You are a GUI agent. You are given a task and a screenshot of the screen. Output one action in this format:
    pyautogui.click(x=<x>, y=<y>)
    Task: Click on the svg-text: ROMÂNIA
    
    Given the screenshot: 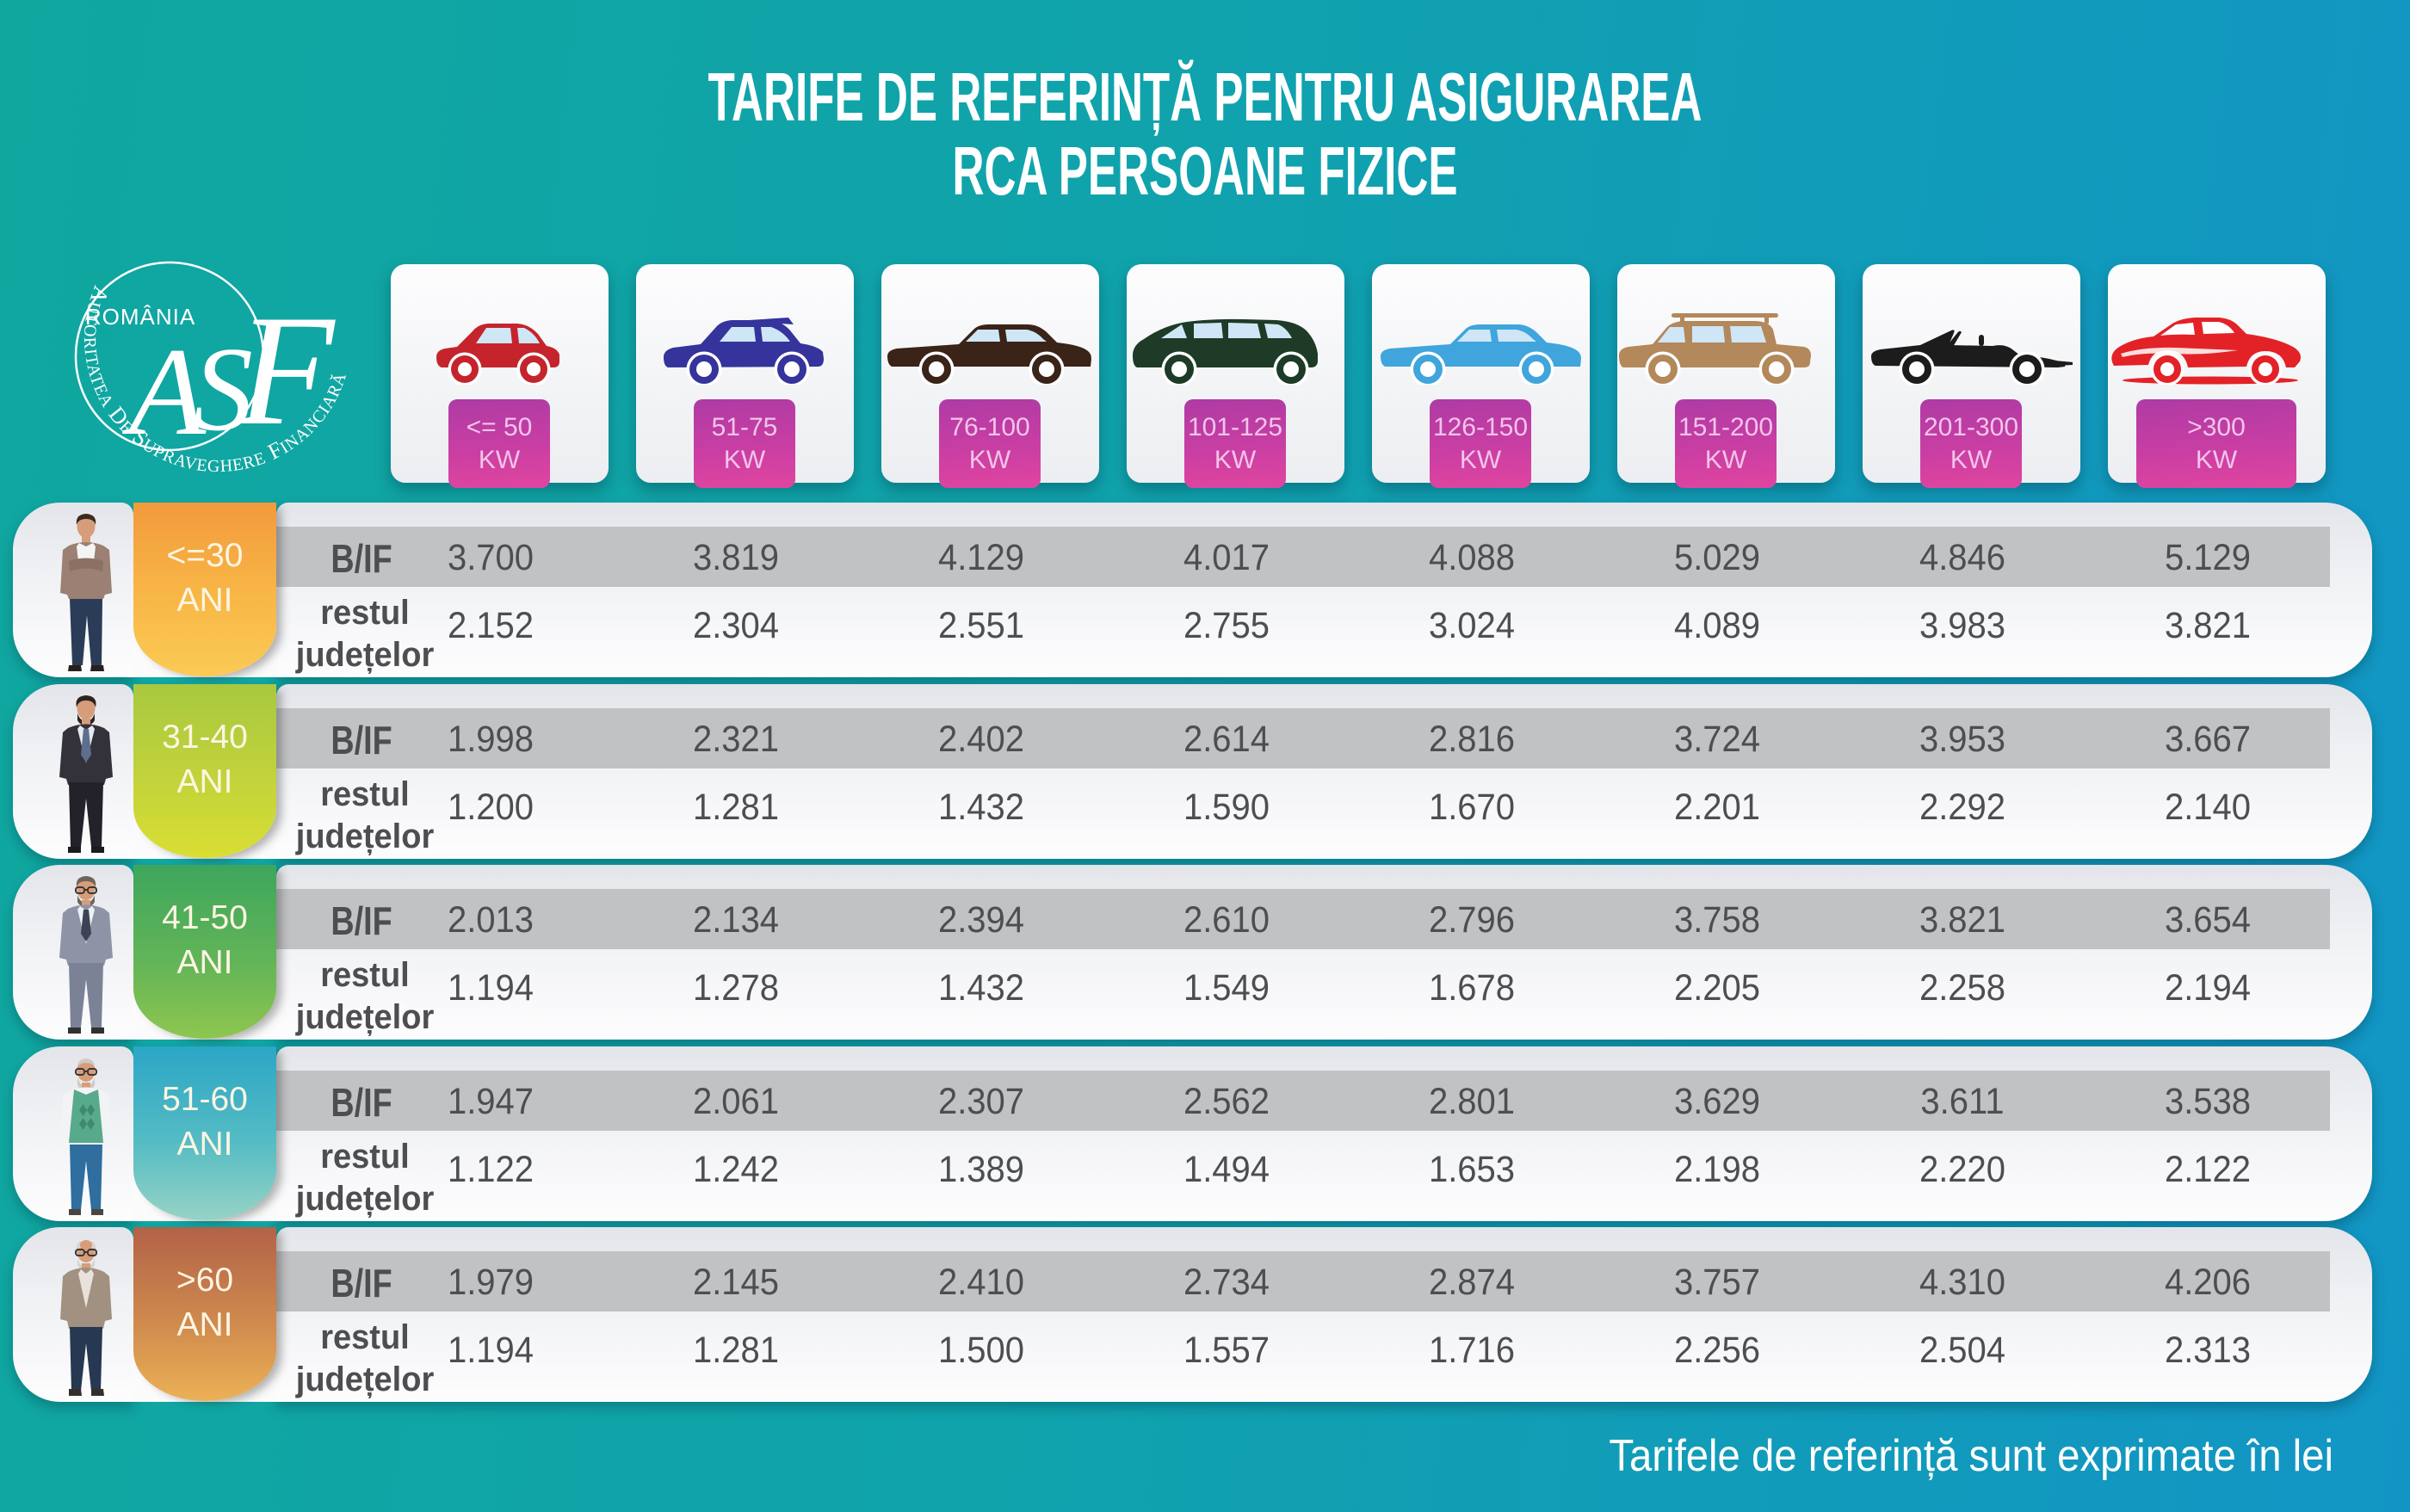 What is the action you would take?
    pyautogui.click(x=140, y=317)
    